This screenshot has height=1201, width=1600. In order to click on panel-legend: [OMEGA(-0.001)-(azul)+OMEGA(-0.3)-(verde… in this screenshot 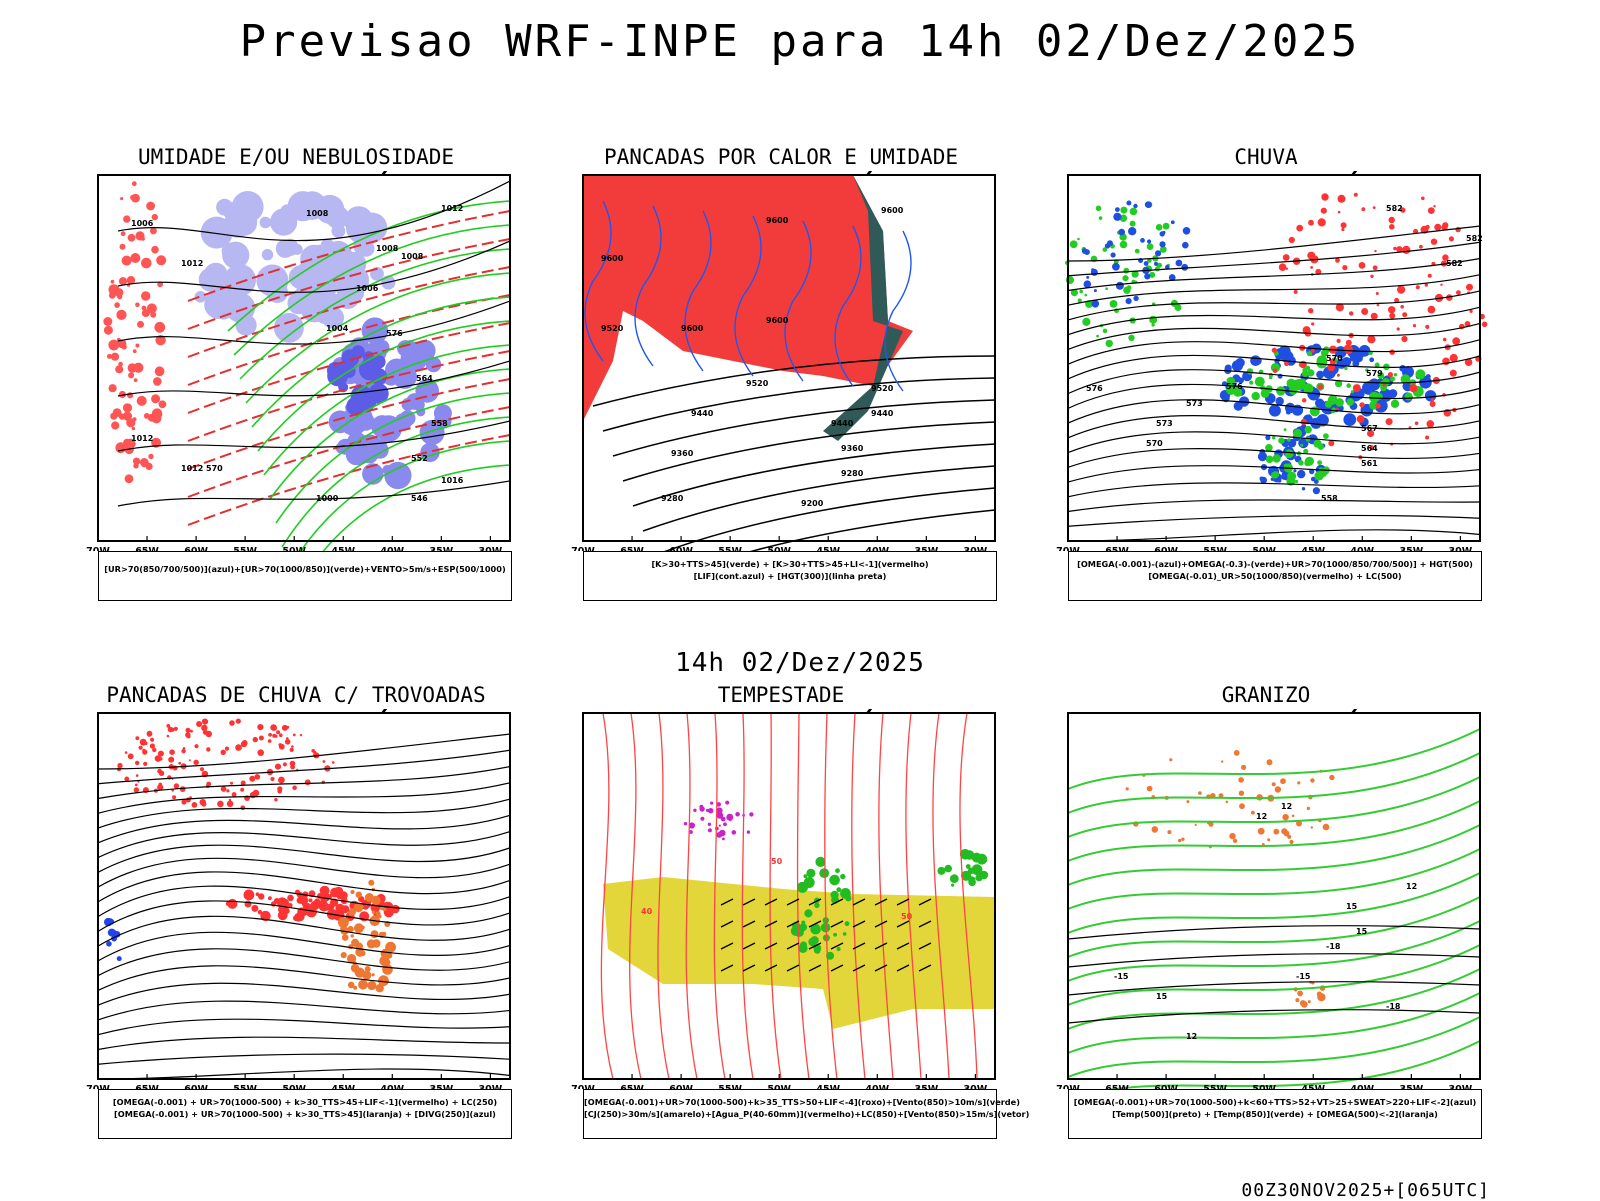, I will do `click(1275, 576)`.